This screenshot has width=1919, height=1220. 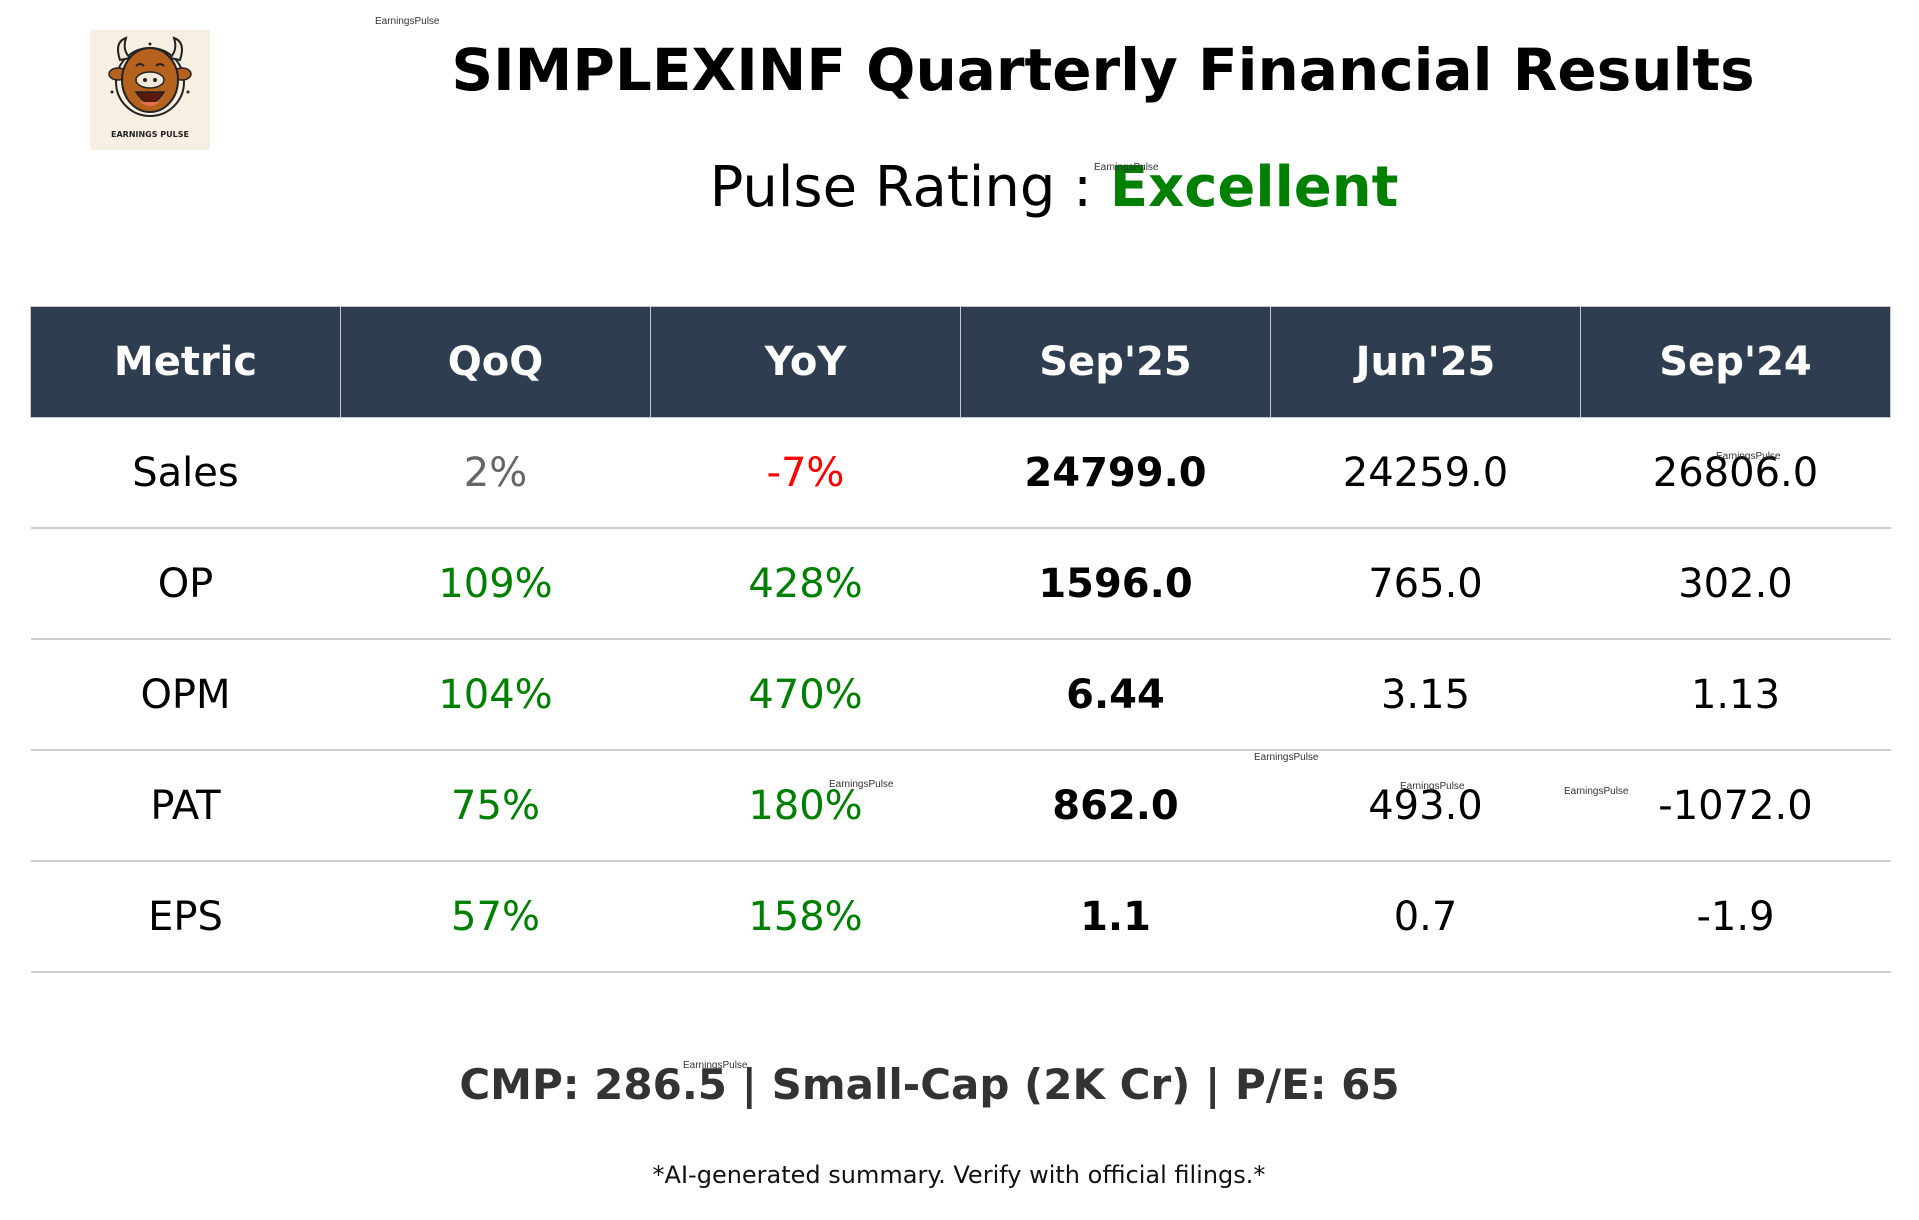 I want to click on current-quarter-value: 1596.0, so click(x=1115, y=584).